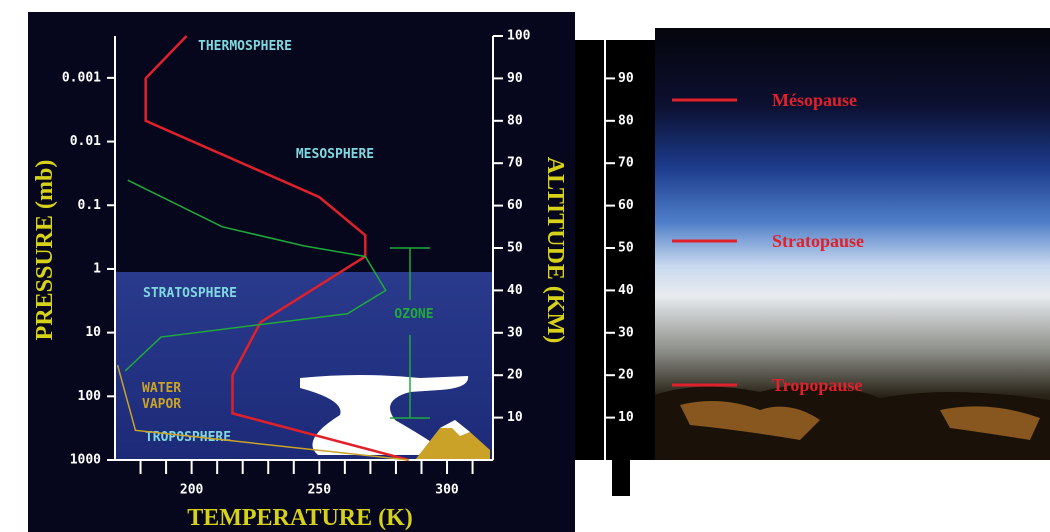 This screenshot has height=532, width=1050. I want to click on pause-label: Tropopause, so click(817, 385).